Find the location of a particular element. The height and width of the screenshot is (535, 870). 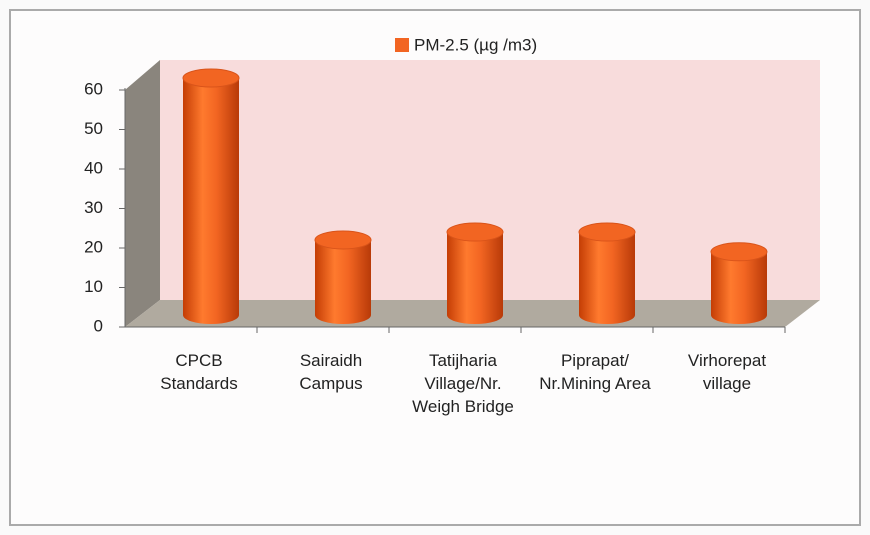

y-tick-label: 50 is located at coordinates (93, 128).